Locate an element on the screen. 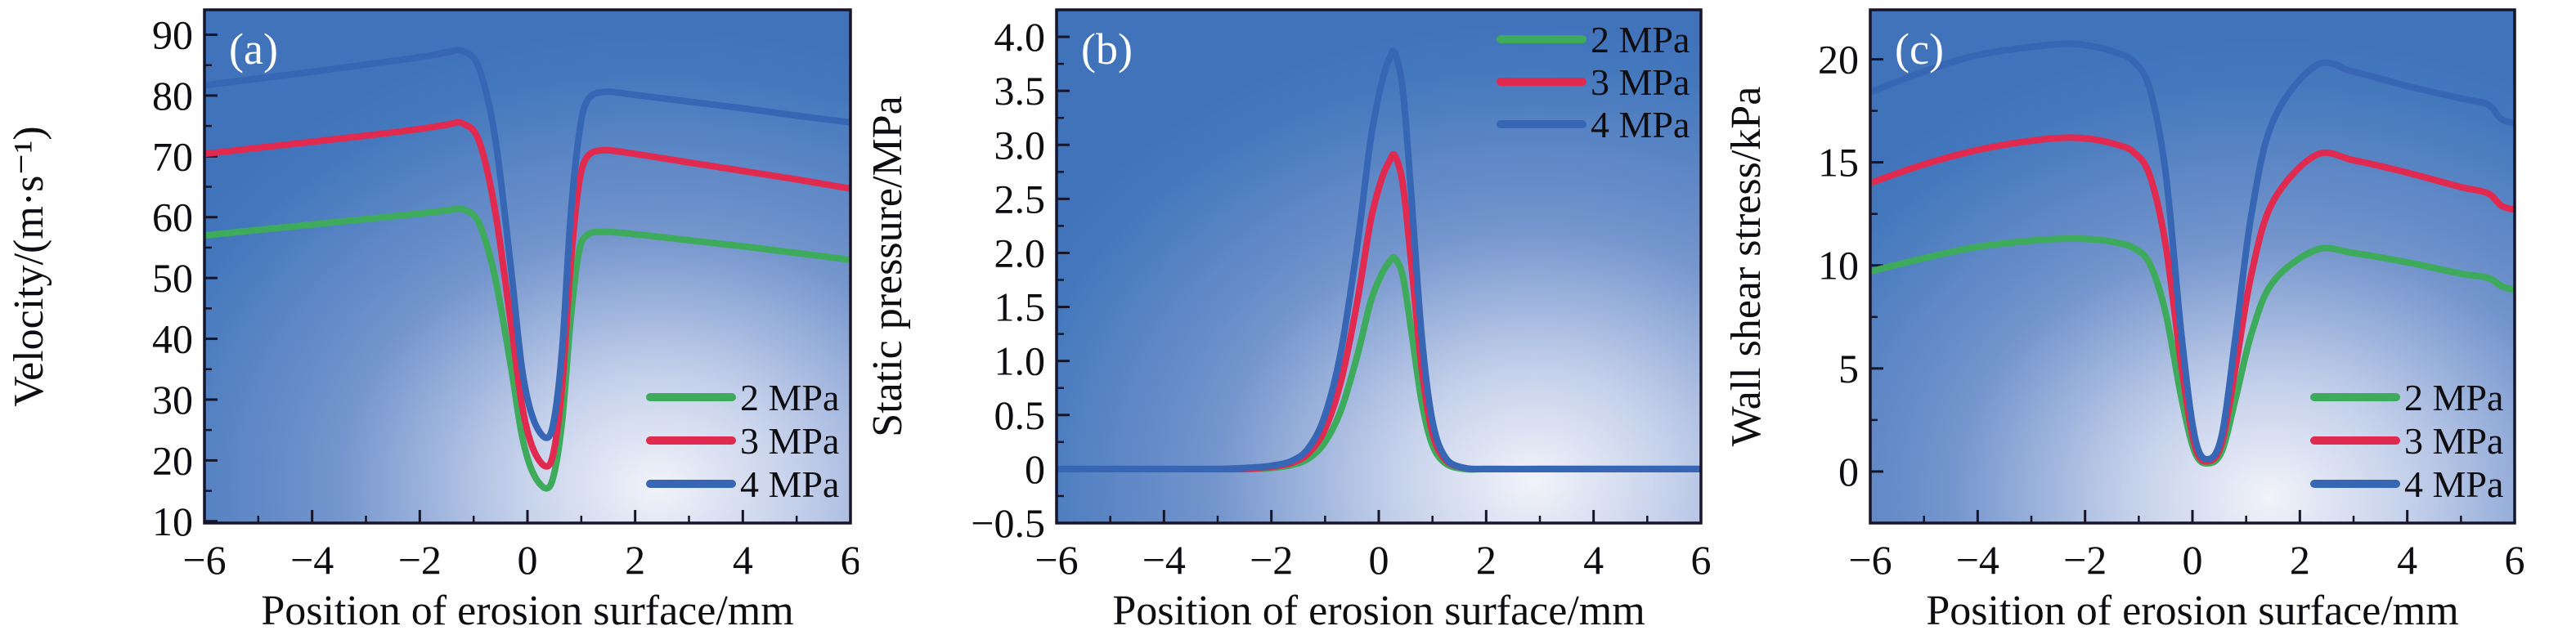 This screenshot has width=2576, height=644. y-tick-label: 4.0 is located at coordinates (1020, 37).